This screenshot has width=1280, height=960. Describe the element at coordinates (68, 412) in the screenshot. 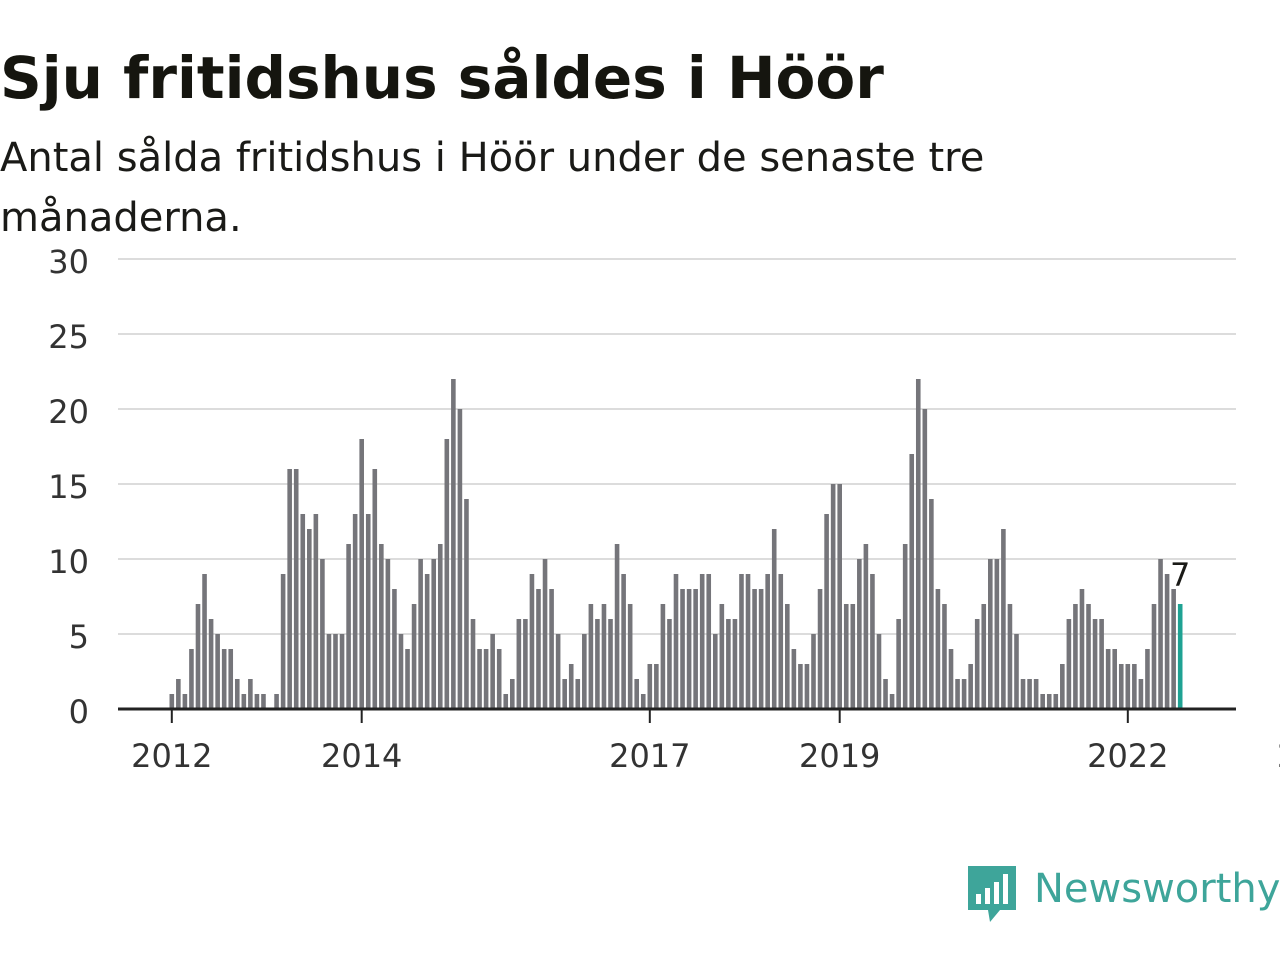

I see `y-tick-label: 20` at that location.